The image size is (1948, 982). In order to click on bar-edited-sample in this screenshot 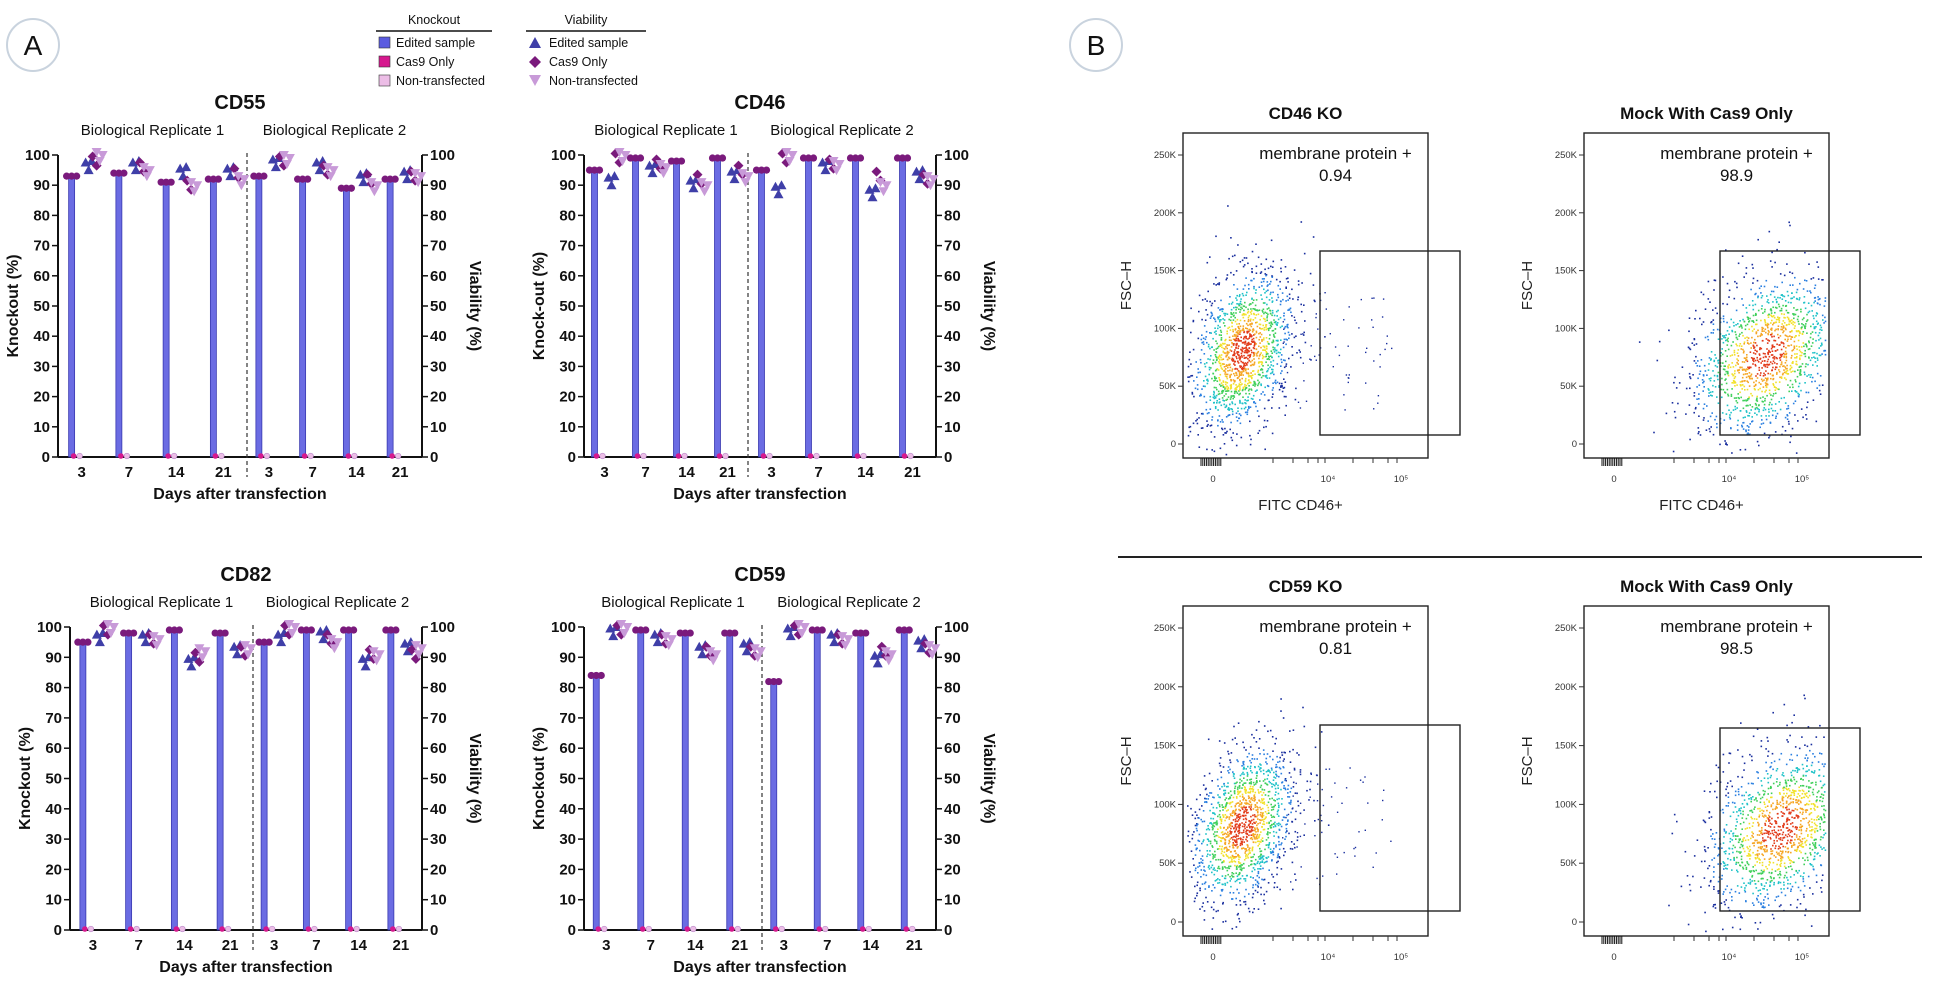, I will do `click(72, 316)`.